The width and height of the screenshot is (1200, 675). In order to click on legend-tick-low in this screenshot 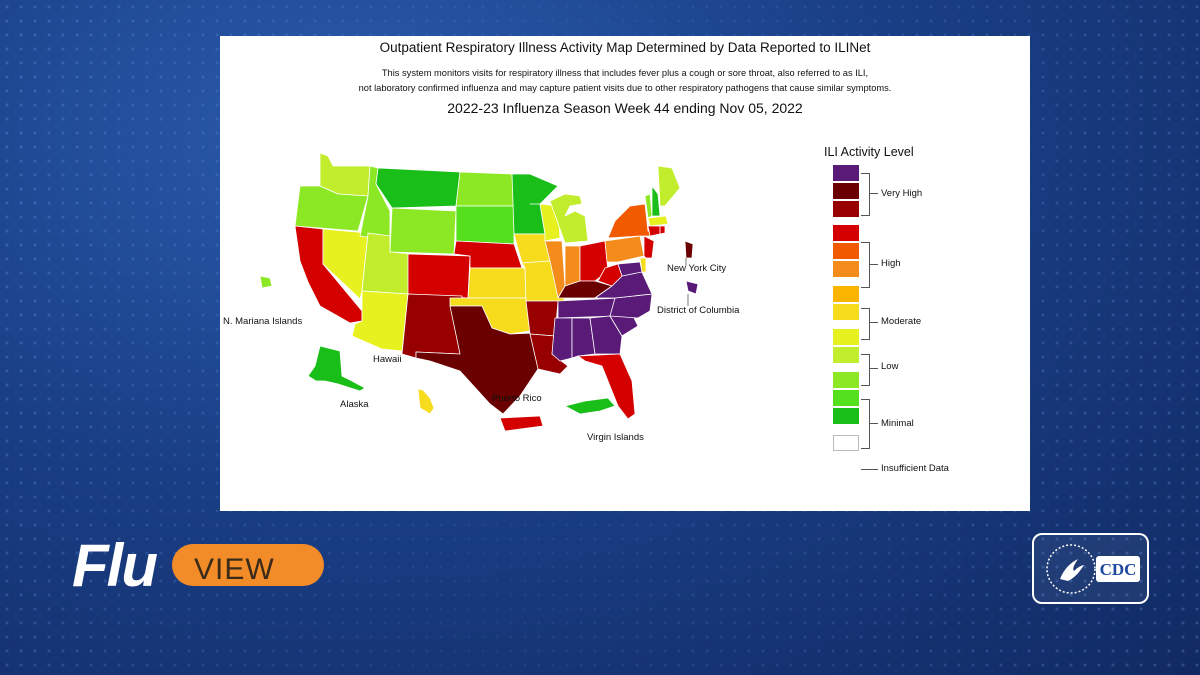, I will do `click(873, 368)`.